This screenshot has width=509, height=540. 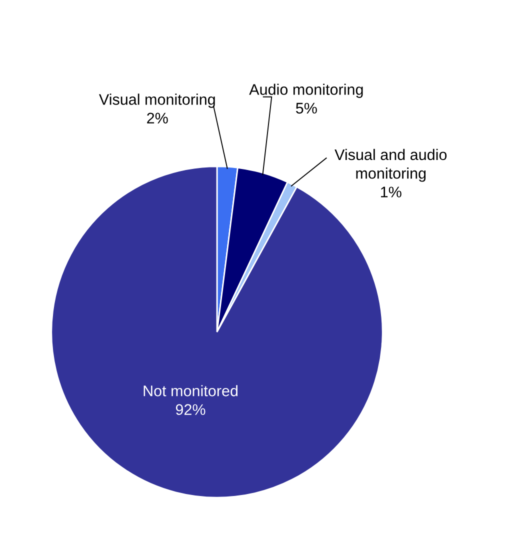 What do you see at coordinates (306, 91) in the screenshot?
I see `slice-label: Audio monitoring` at bounding box center [306, 91].